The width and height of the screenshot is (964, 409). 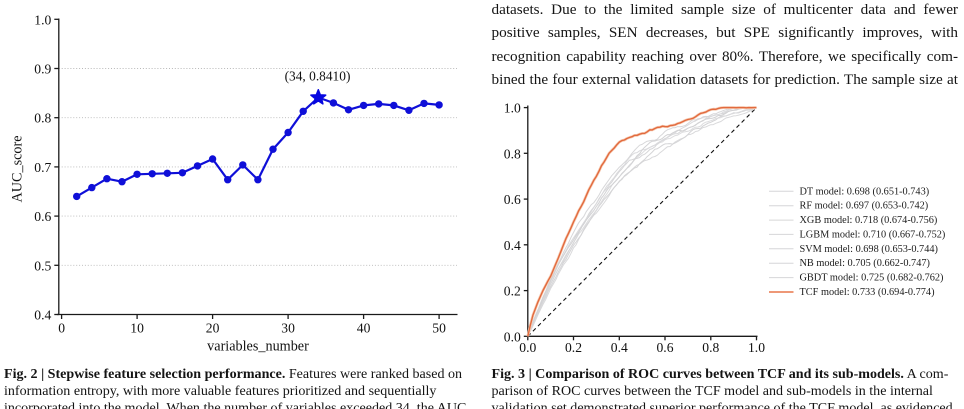 What do you see at coordinates (439, 328) in the screenshot?
I see `svg-text: 50` at bounding box center [439, 328].